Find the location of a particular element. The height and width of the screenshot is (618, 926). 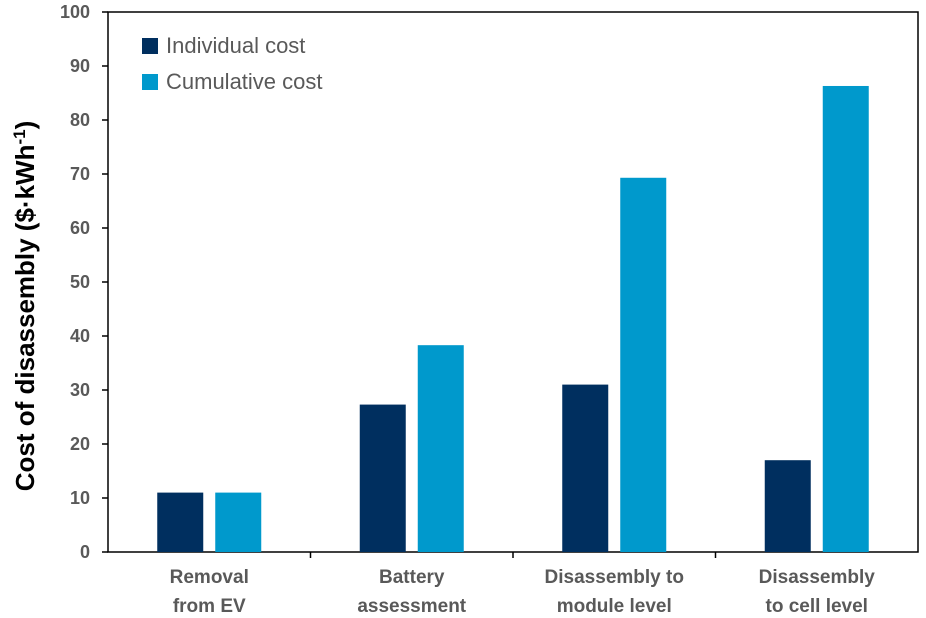

y-axis-ticks: 0 10 20 30 40 50 60 70 80 90 100 is located at coordinates (84, 282).